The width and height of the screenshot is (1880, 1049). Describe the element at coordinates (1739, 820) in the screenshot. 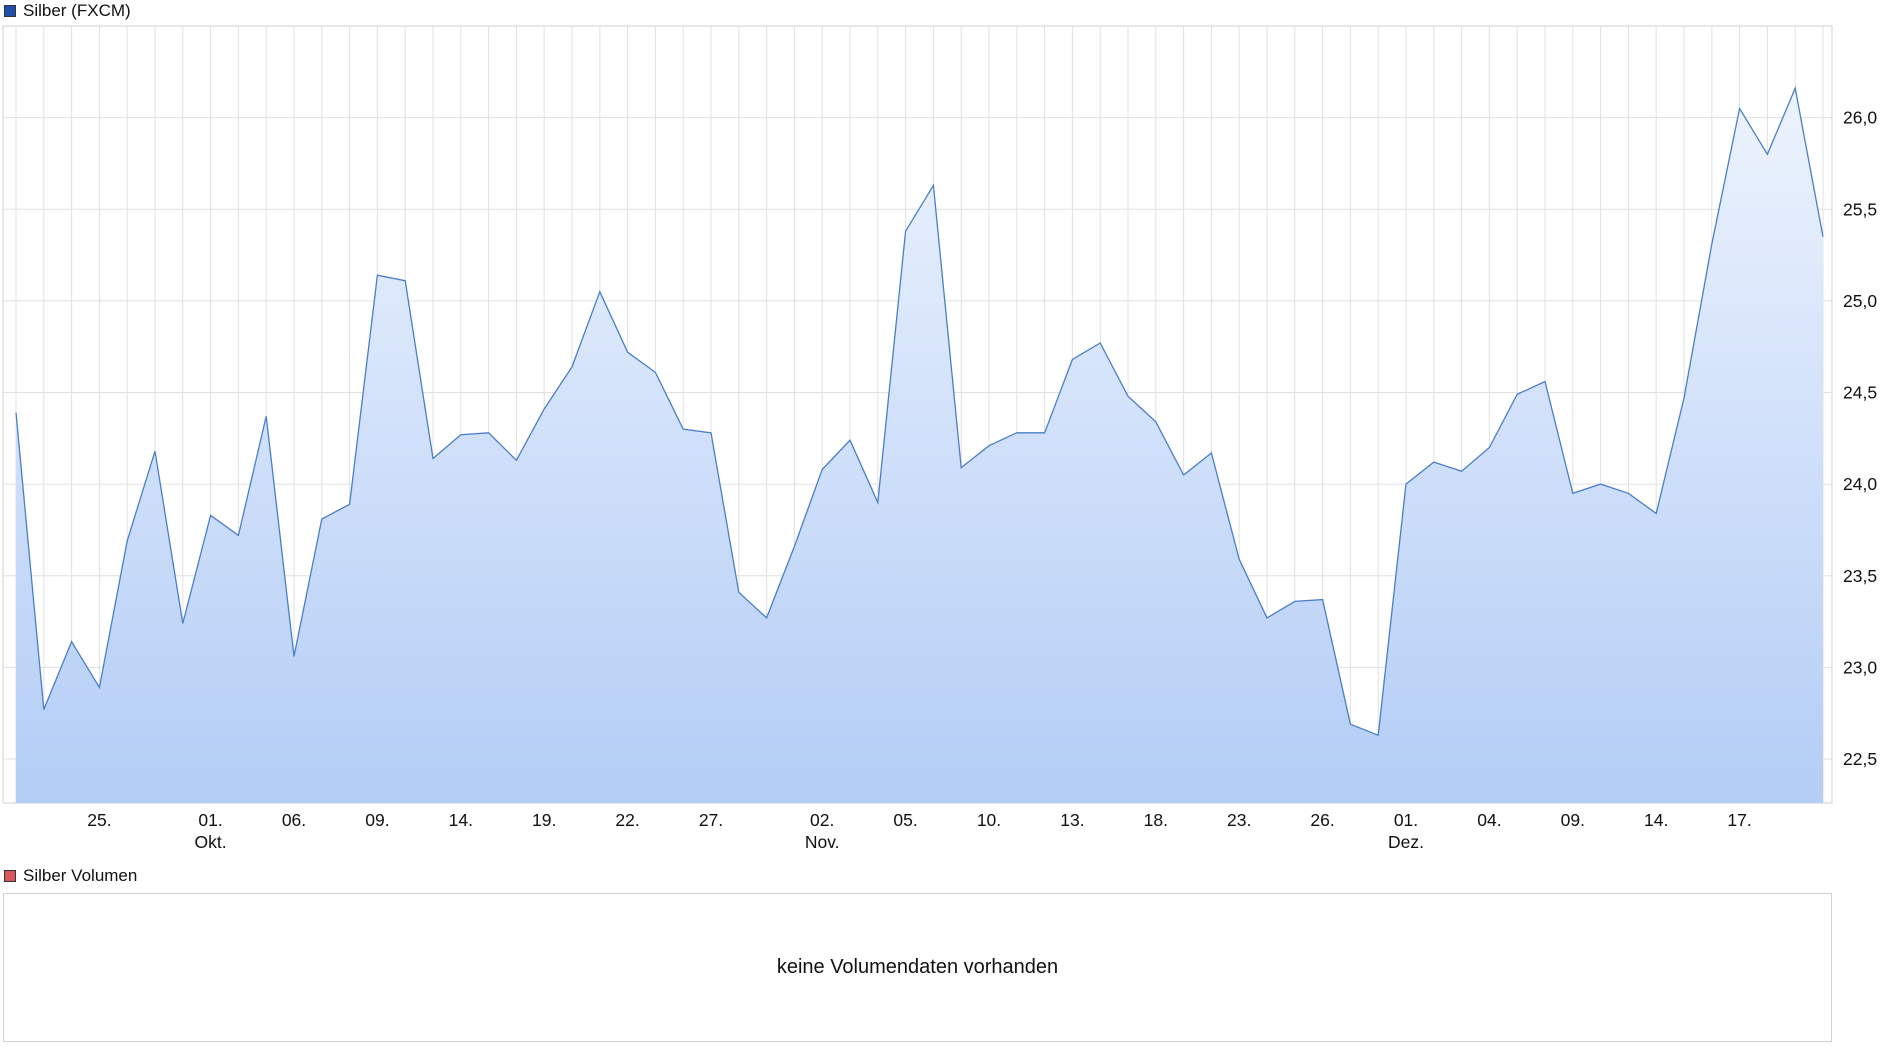

I see `x-tick-label: 17.` at that location.